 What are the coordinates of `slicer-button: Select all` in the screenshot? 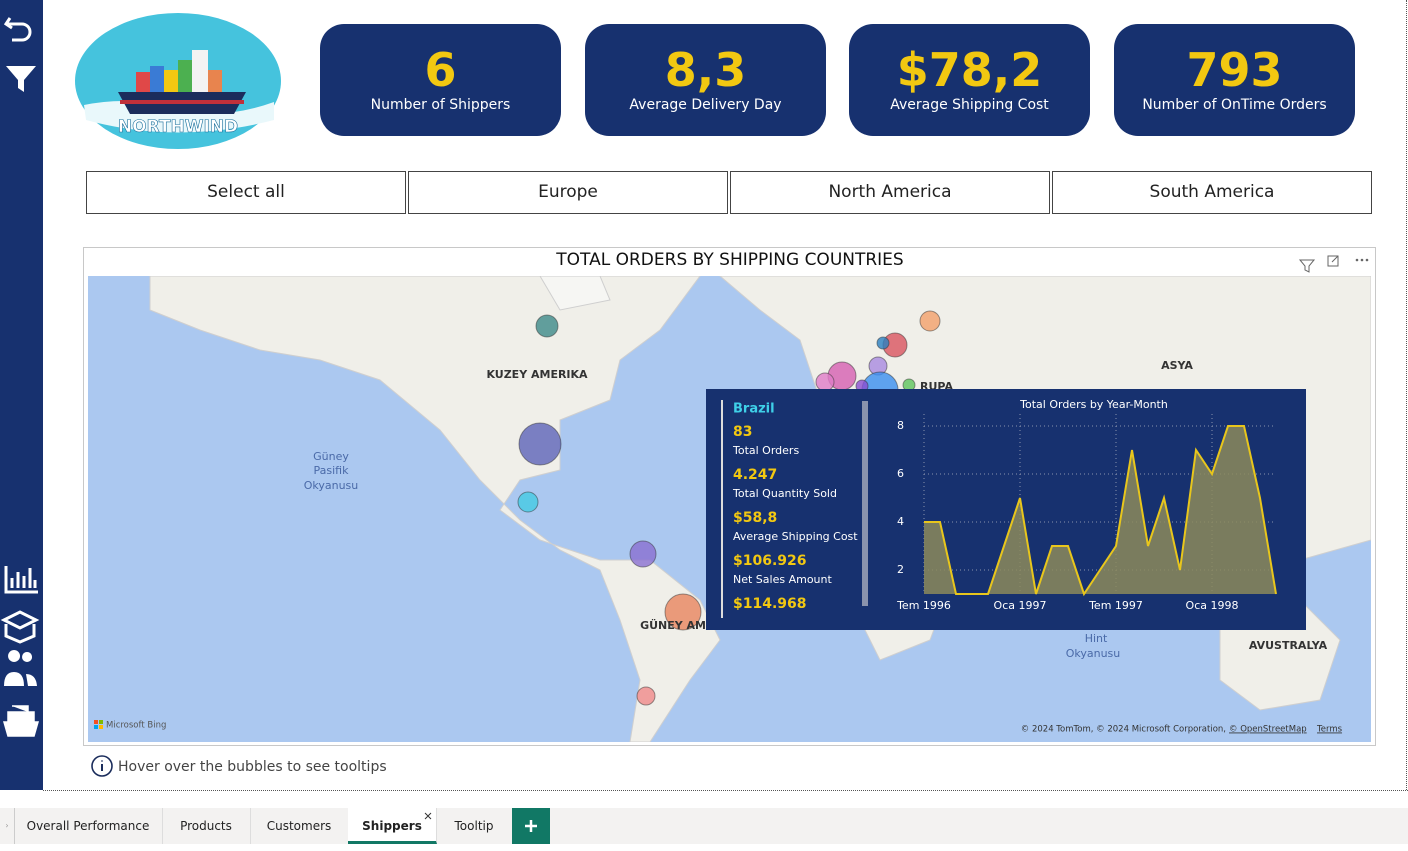 It's located at (246, 192).